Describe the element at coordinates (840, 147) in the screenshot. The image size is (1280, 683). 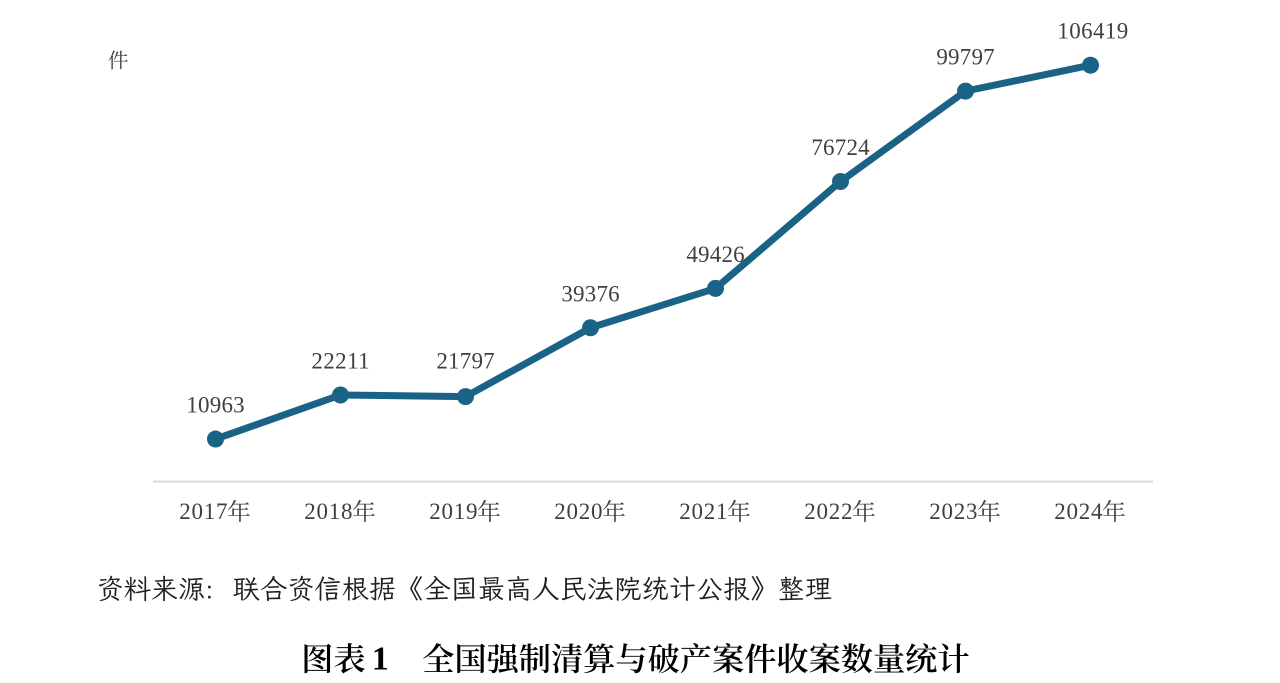
I see `svg-text: 76724` at that location.